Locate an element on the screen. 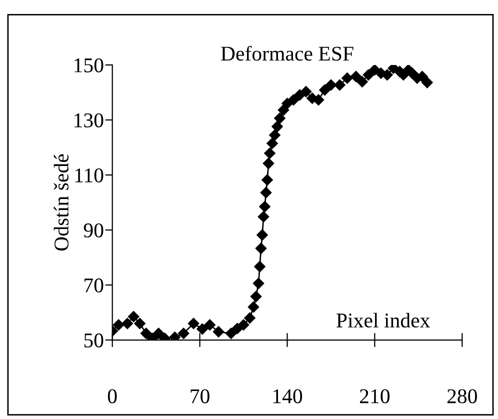 This screenshot has height=419, width=498. y-tick-label: 150 is located at coordinates (89, 65).